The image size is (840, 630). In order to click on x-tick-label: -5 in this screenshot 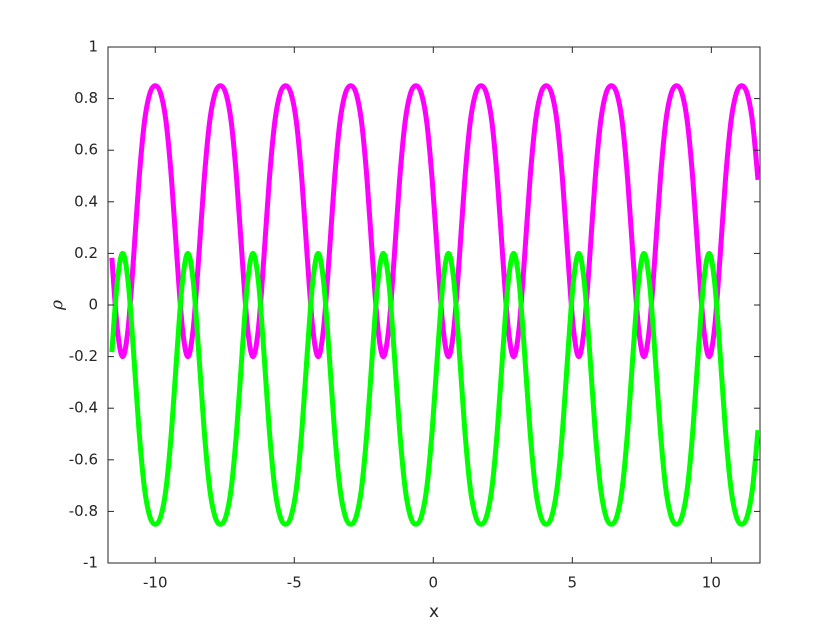, I will do `click(294, 583)`.